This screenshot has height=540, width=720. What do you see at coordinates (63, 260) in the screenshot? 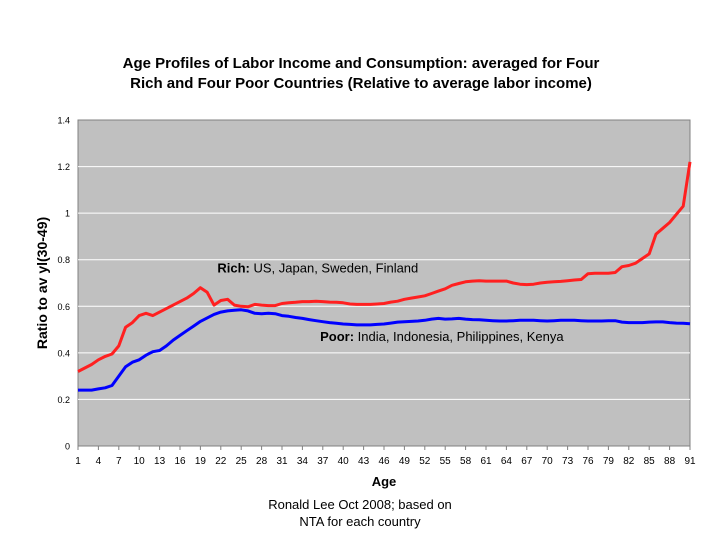
I see `y-tick-label: 0.8` at bounding box center [63, 260].